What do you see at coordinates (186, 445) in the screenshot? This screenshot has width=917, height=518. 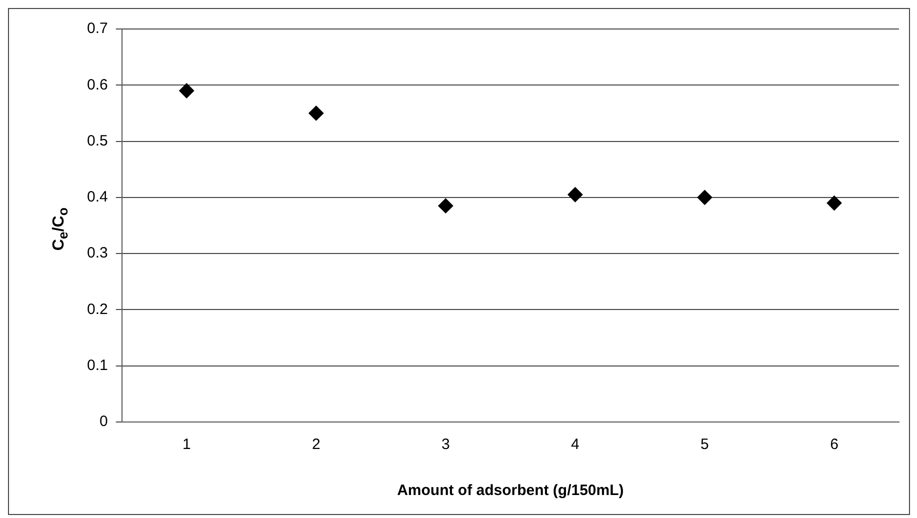 I see `x-tick-label: 1` at bounding box center [186, 445].